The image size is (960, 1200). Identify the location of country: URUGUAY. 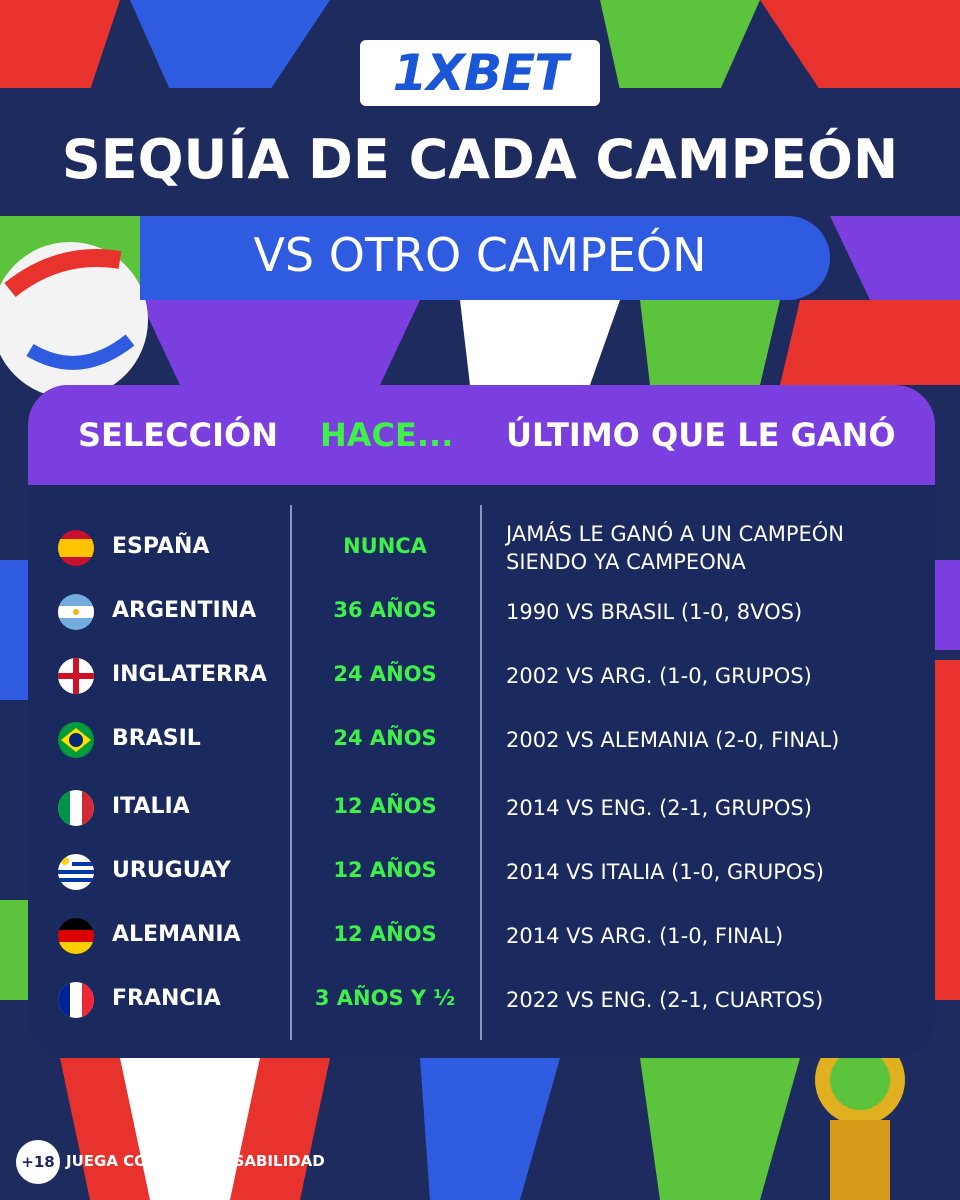
(171, 870).